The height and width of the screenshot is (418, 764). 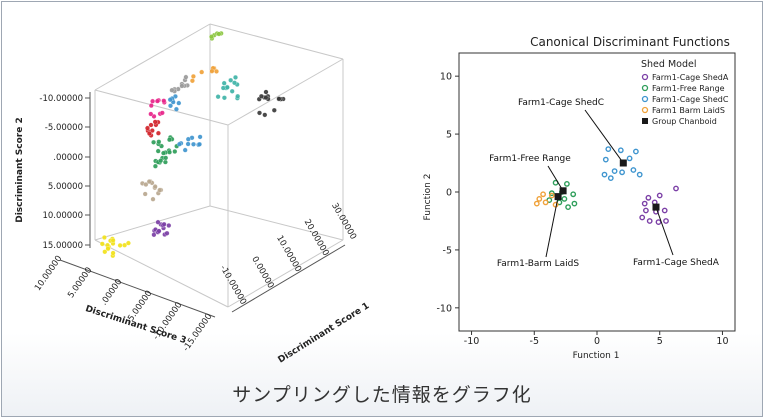 I want to click on legend-label: Farm1-Cage ShedC, so click(x=690, y=99).